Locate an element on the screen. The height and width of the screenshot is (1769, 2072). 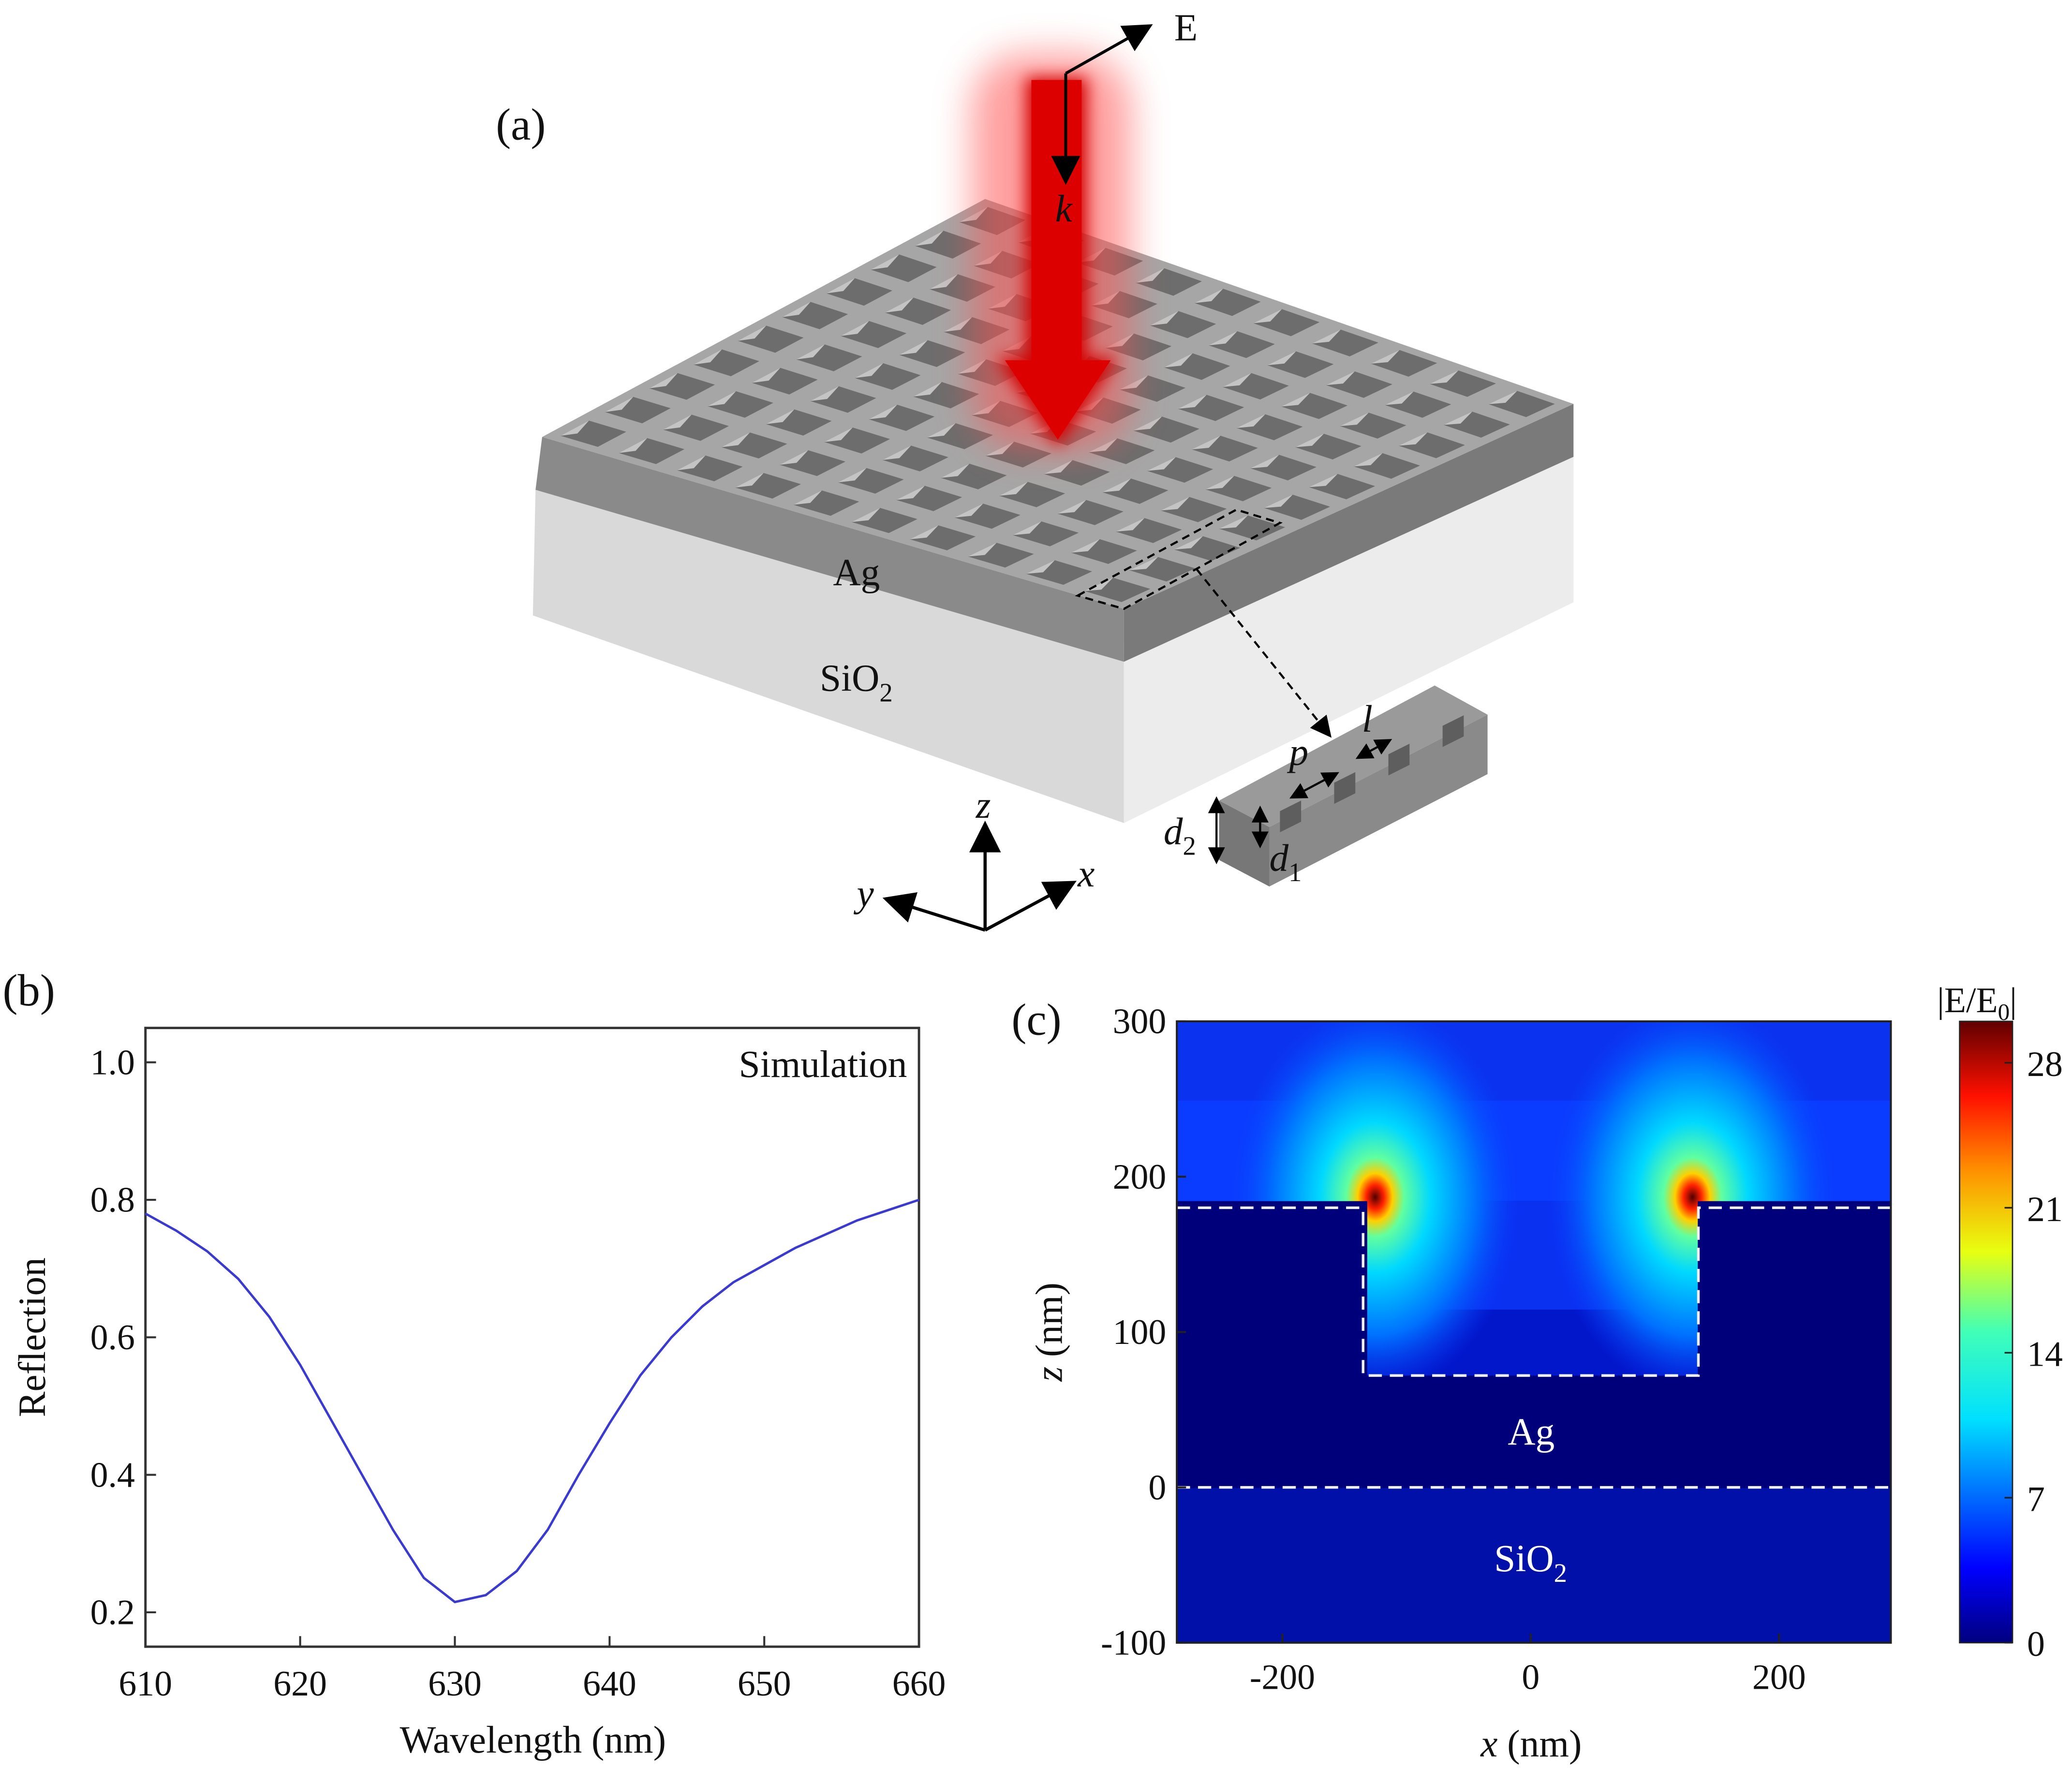
y-tick-label: -100 is located at coordinates (1133, 1642).